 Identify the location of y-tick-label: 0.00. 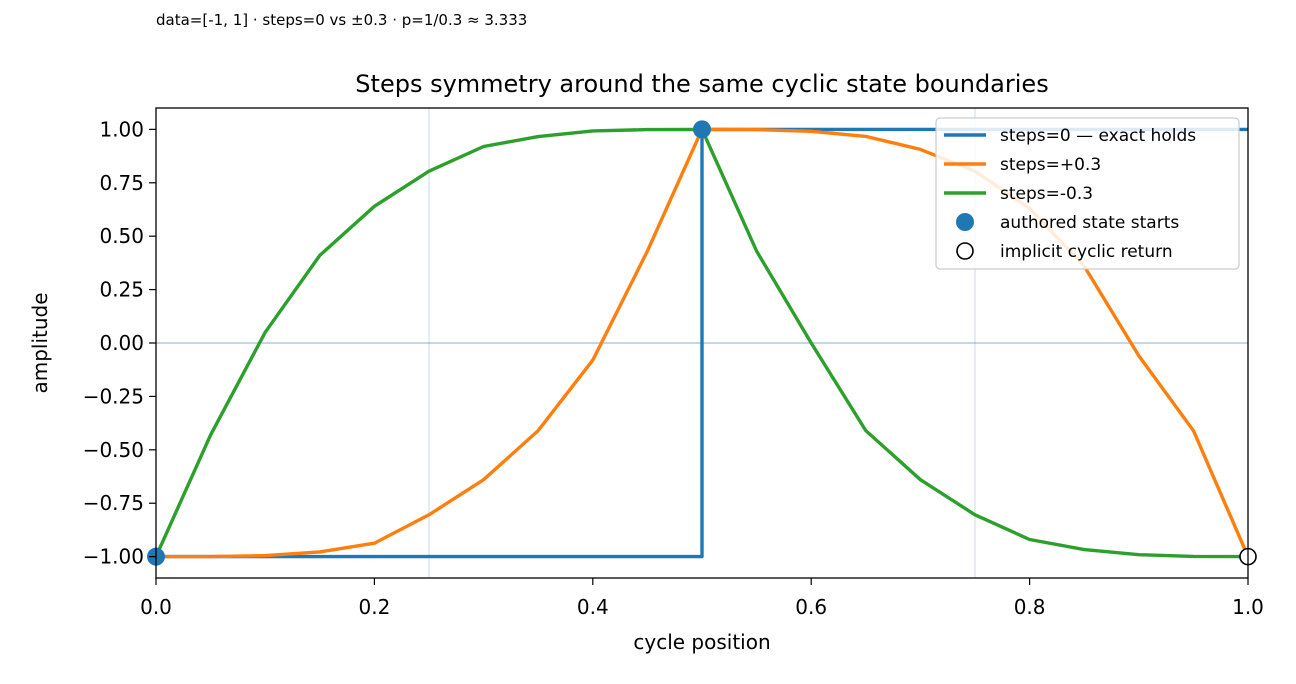
(121, 343).